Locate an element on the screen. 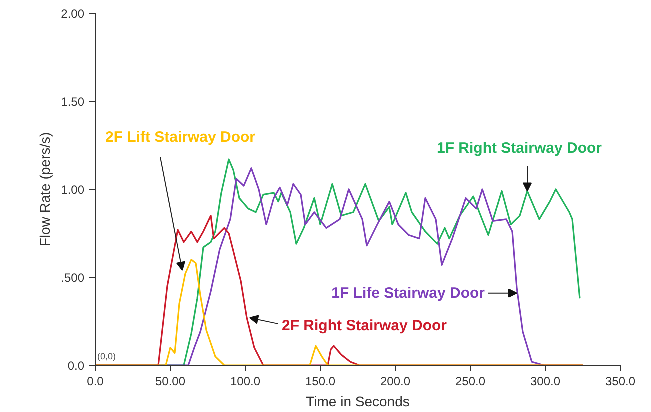 The image size is (651, 412). y-tick-label: 1.00 is located at coordinates (73, 190).